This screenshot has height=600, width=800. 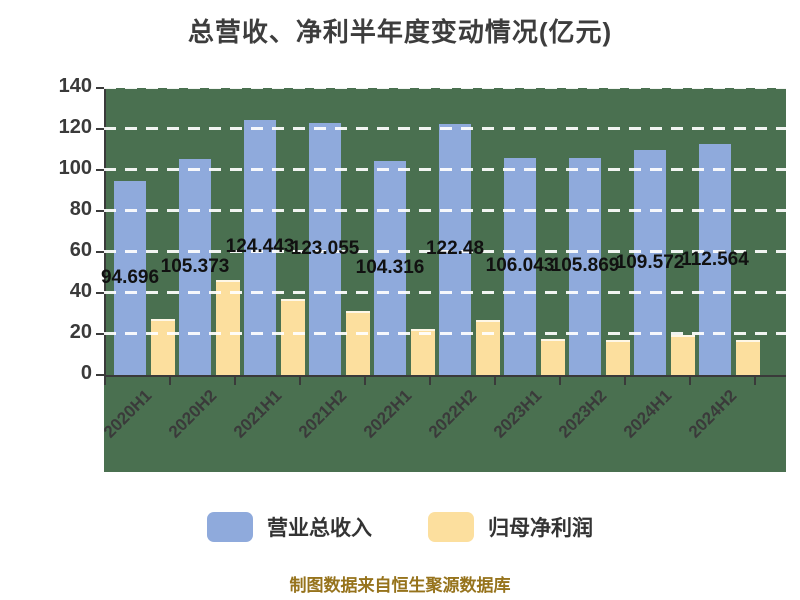 I want to click on profit-bar-2023H2, so click(x=618, y=357).